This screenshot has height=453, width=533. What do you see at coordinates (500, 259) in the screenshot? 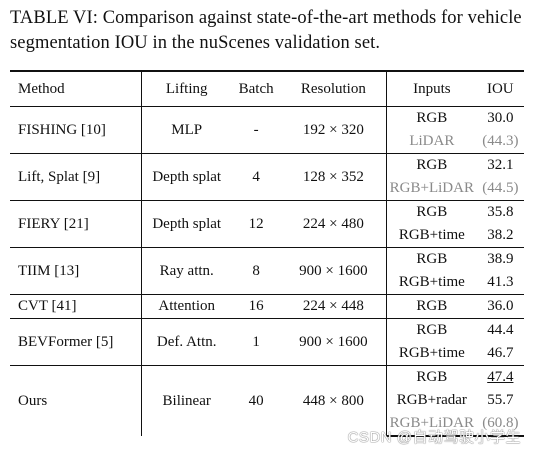
I see `iou-cell: 38.9` at bounding box center [500, 259].